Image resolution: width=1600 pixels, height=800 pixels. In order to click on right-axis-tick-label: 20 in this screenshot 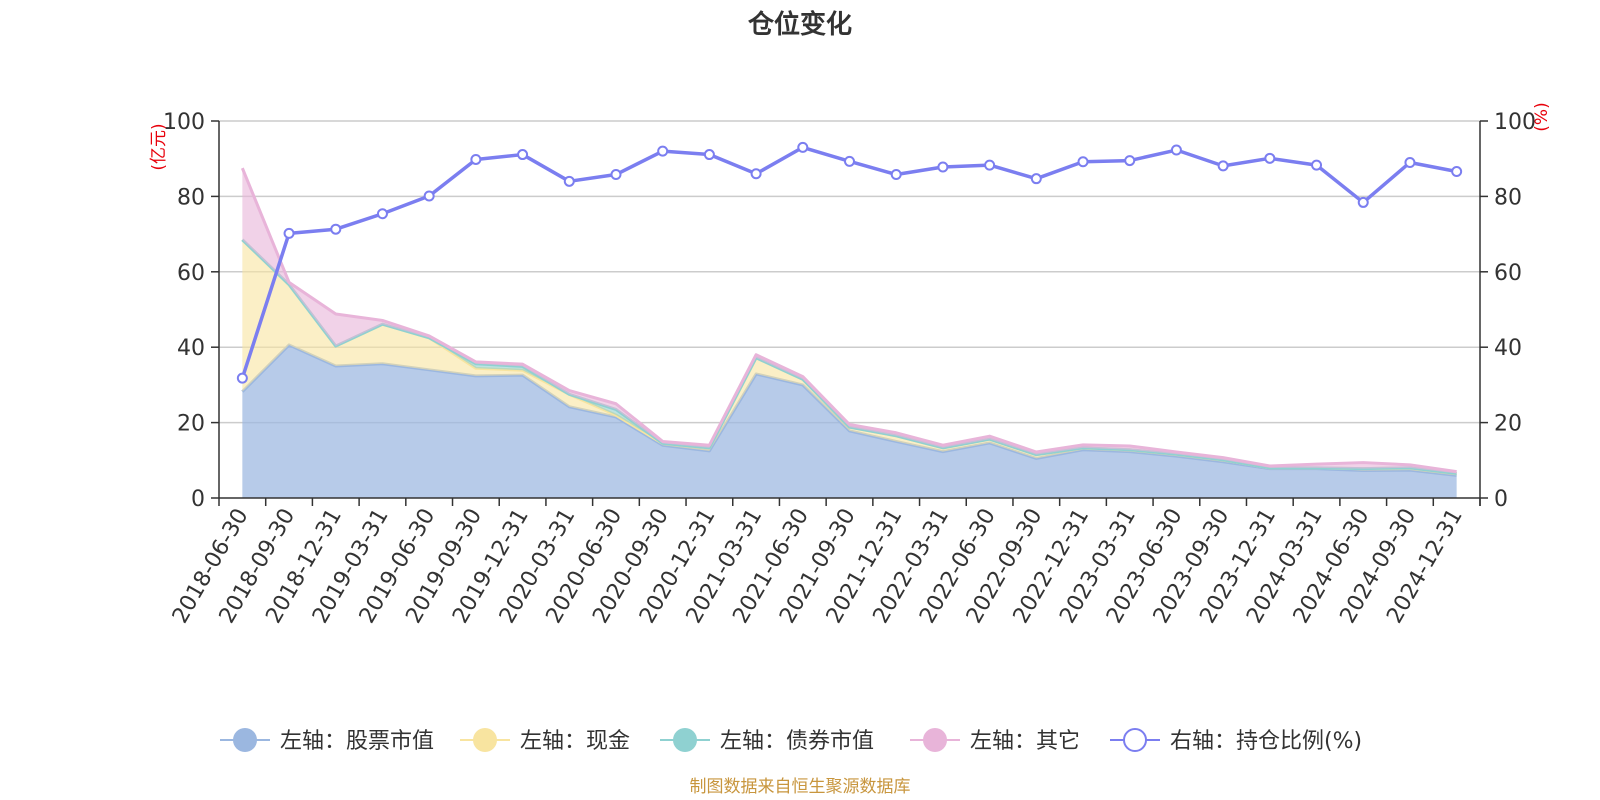, I will do `click(1508, 424)`.